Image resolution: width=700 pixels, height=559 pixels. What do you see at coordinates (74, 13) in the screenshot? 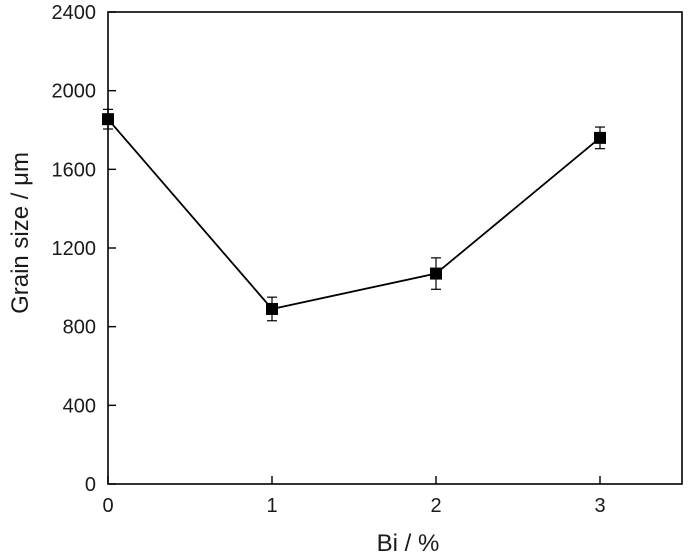
I see `y-tick-label: 2400` at bounding box center [74, 13].